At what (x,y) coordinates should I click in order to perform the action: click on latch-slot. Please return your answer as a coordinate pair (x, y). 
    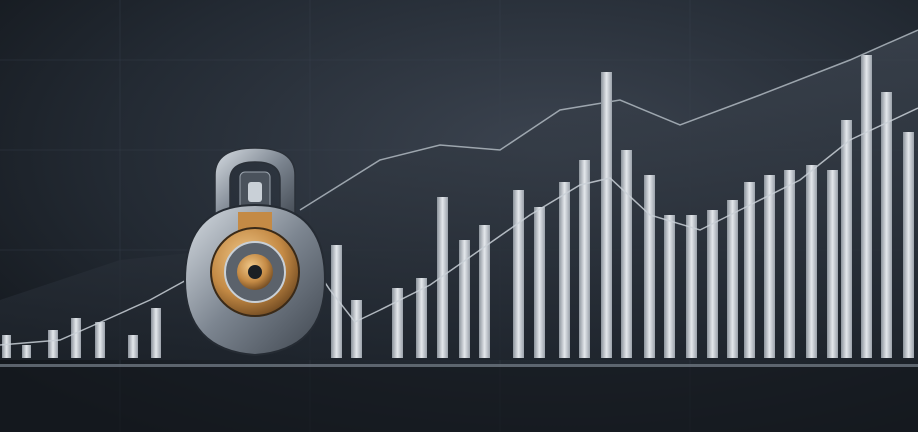
    Looking at the image, I should click on (255, 192).